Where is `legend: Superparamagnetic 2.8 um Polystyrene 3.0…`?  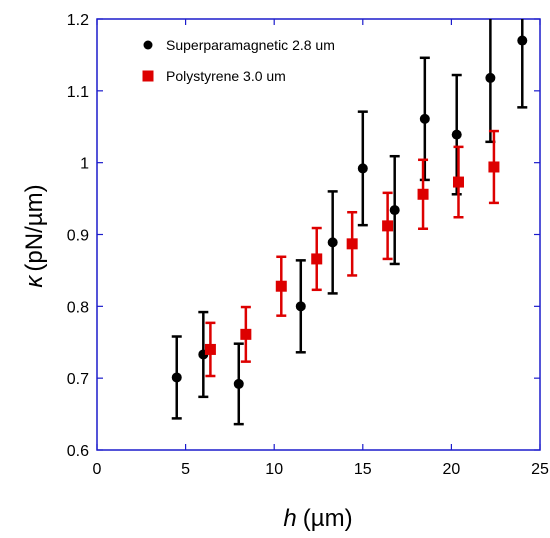
legend: Superparamagnetic 2.8 um Polystyrene 3.0… is located at coordinates (238, 60).